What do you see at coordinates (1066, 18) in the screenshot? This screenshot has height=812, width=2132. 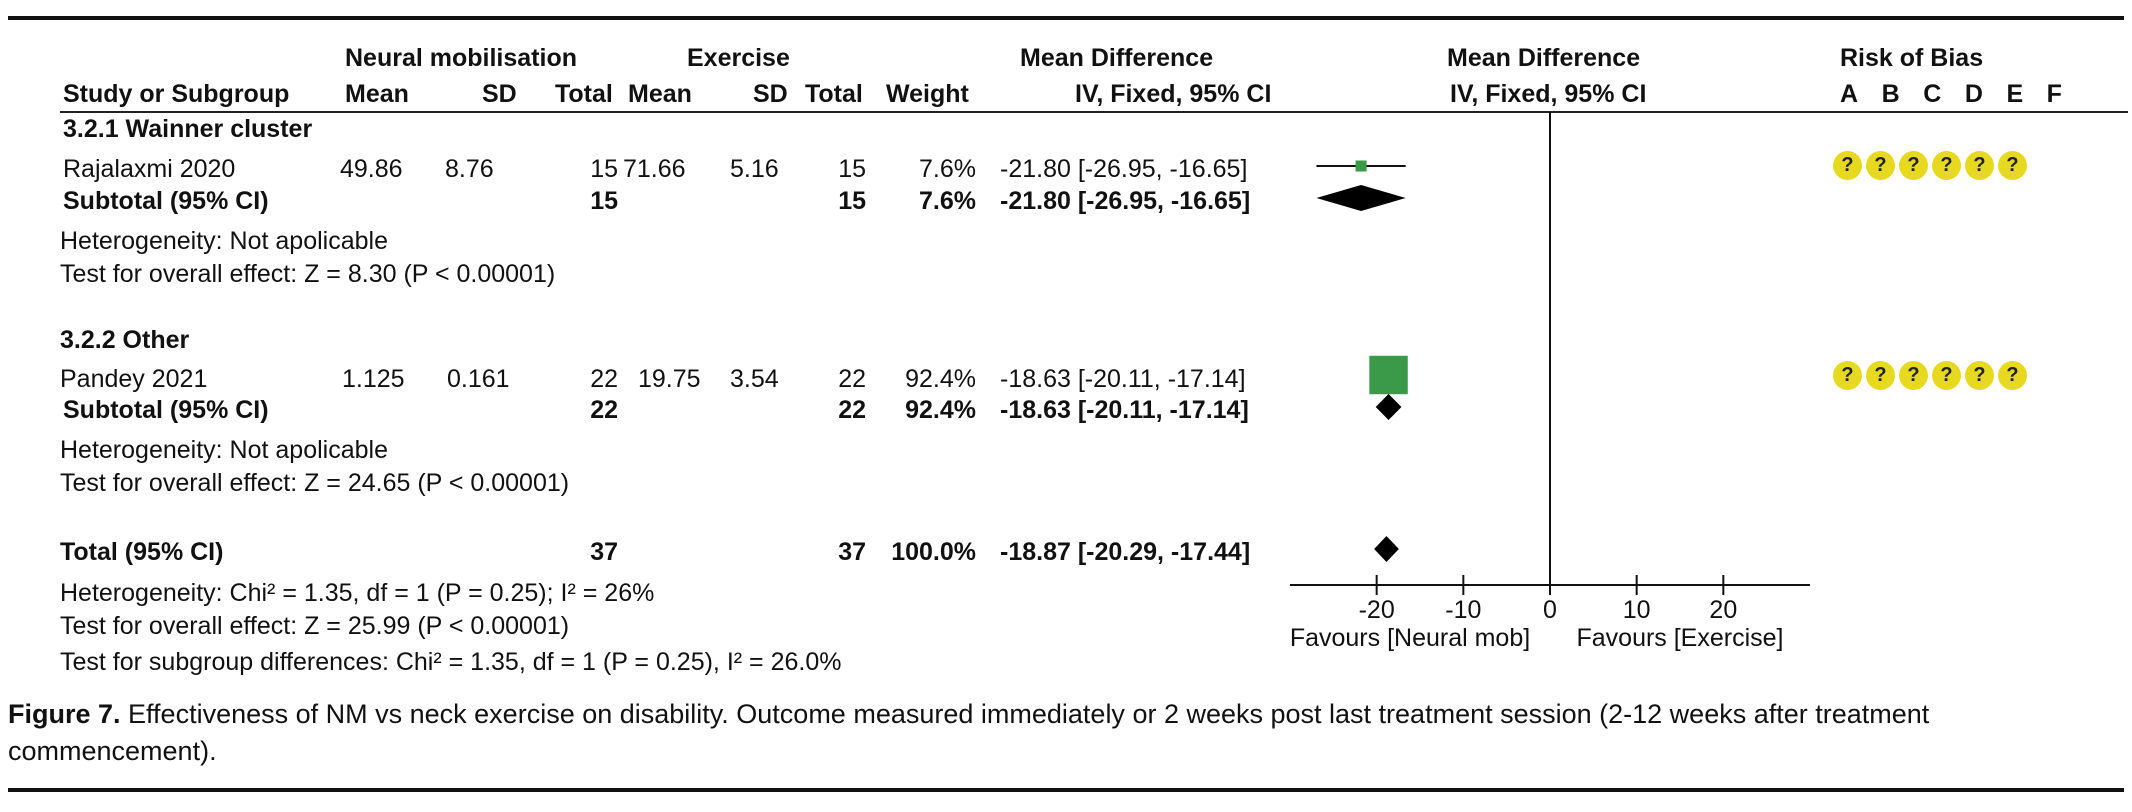 I see `top-rule` at bounding box center [1066, 18].